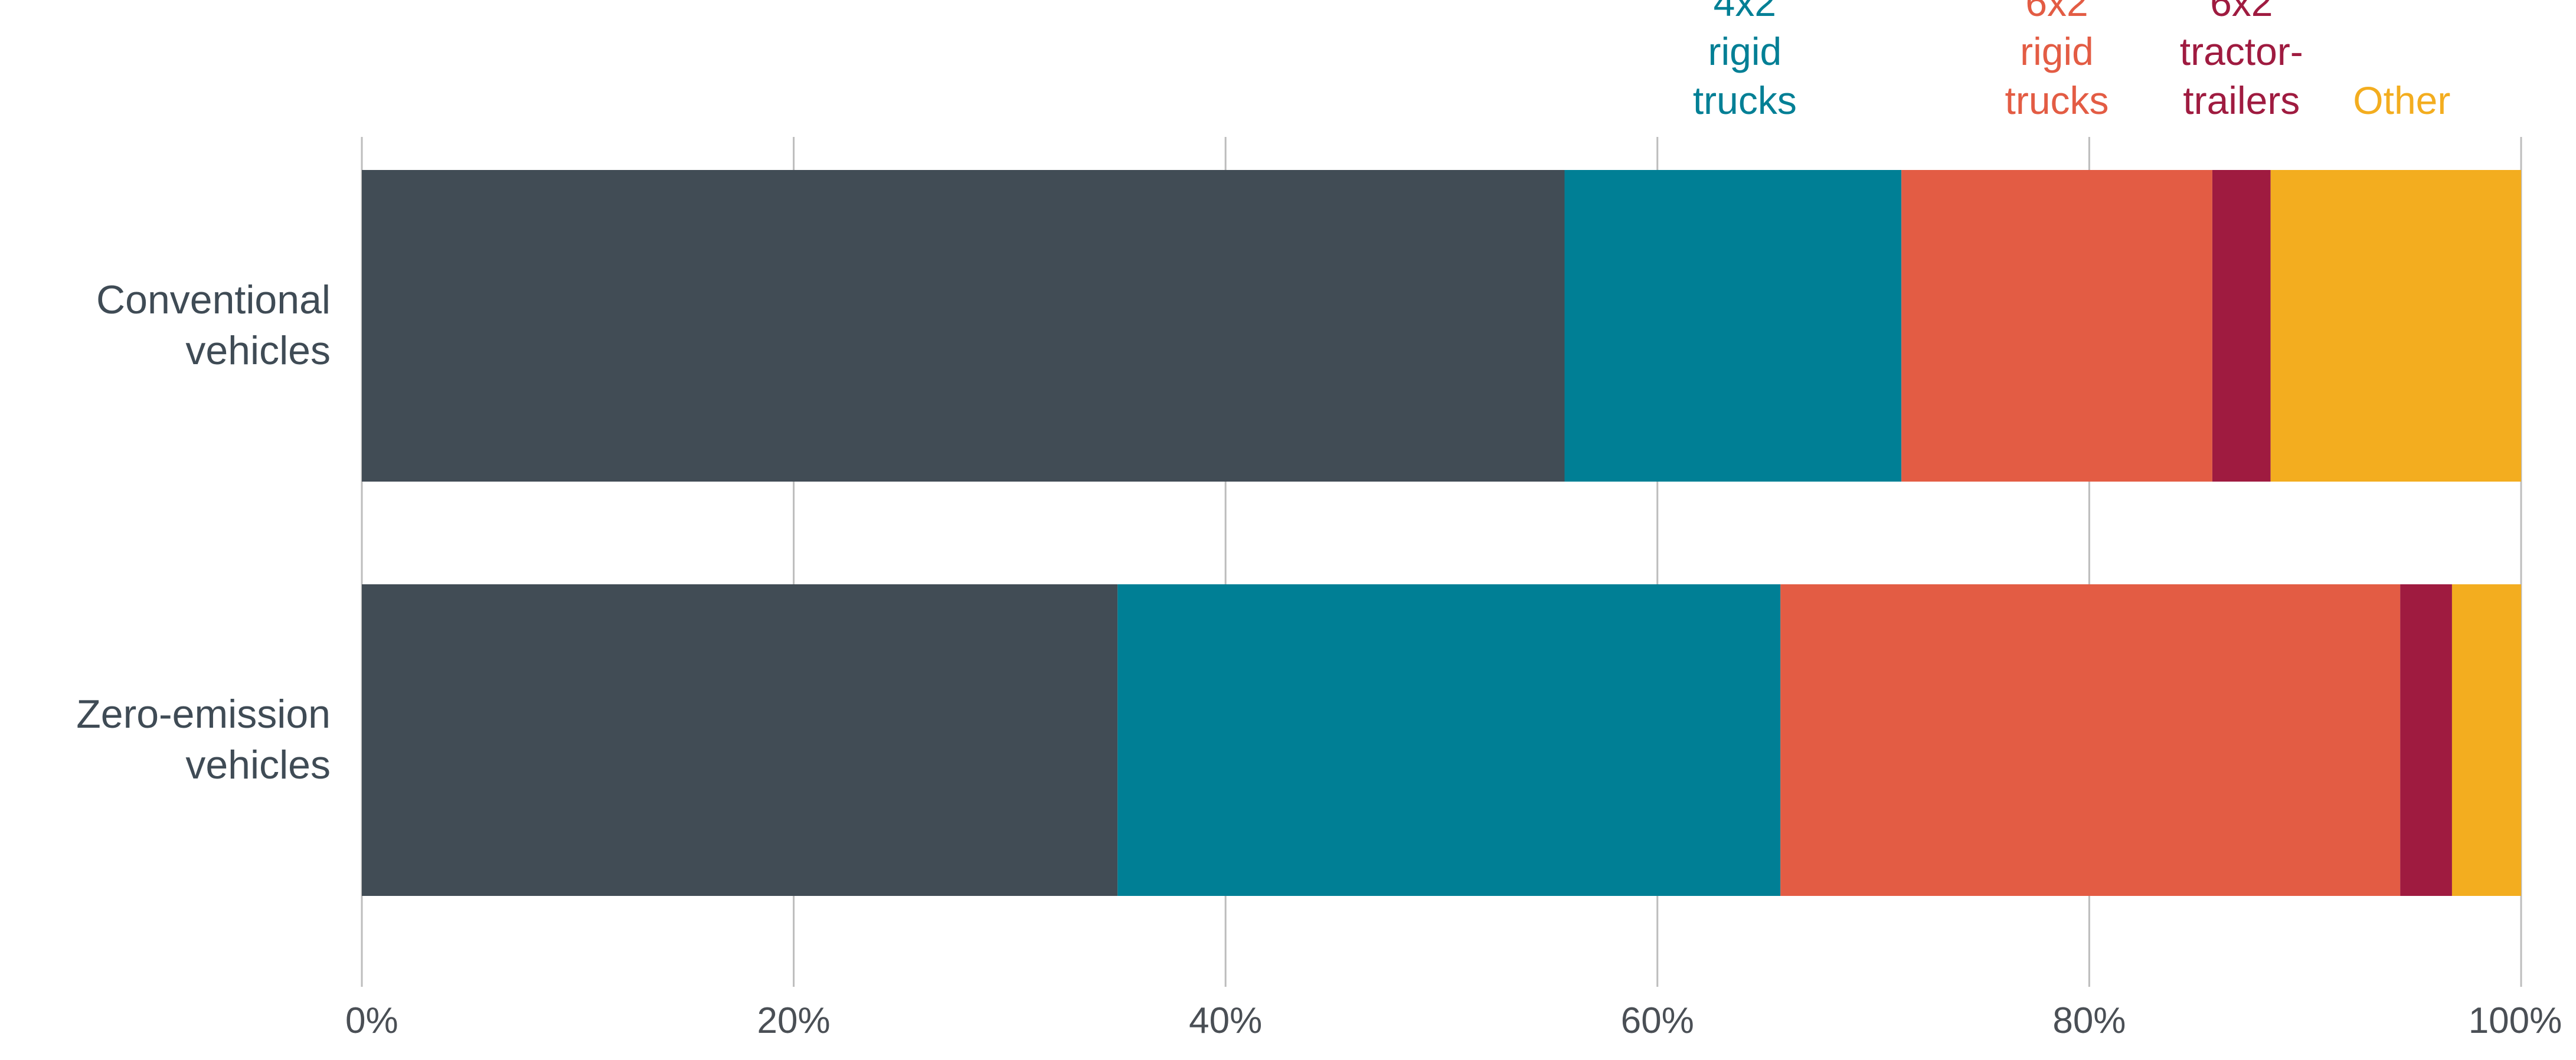  I want to click on x-axis: 0% 20% 40% 60% 80% 100%, so click(1453, 1020).